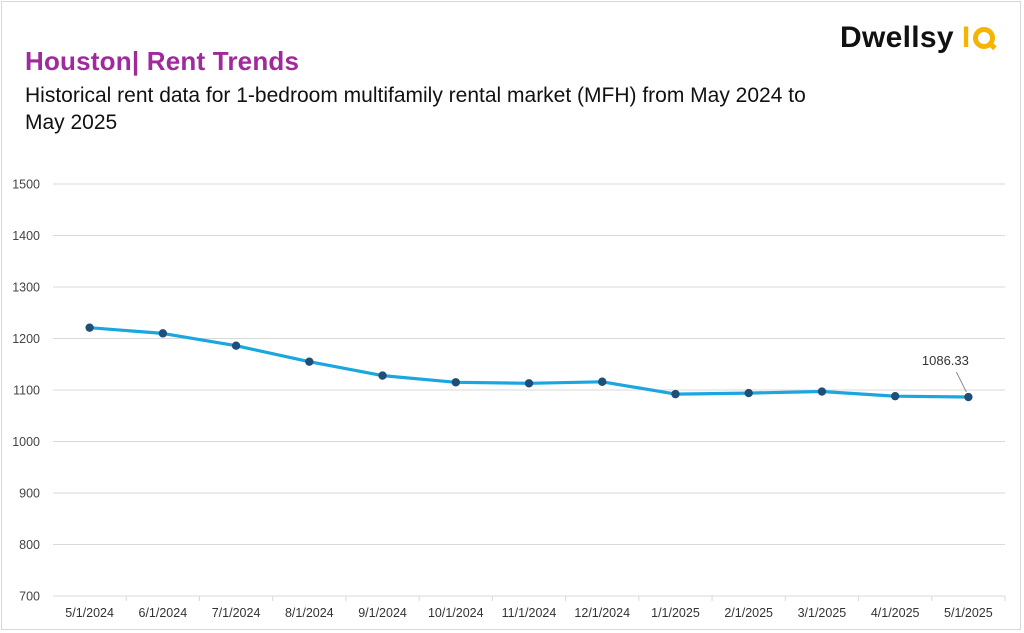 The image size is (1024, 633). Describe the element at coordinates (984, 38) in the screenshot. I see `logo-q-icon` at that location.